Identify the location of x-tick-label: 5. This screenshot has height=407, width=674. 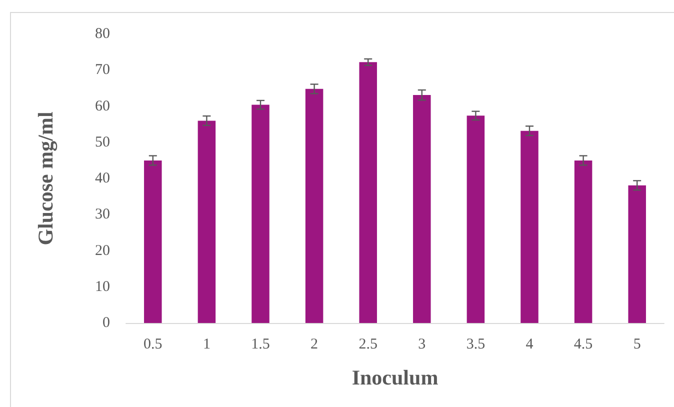
(637, 344).